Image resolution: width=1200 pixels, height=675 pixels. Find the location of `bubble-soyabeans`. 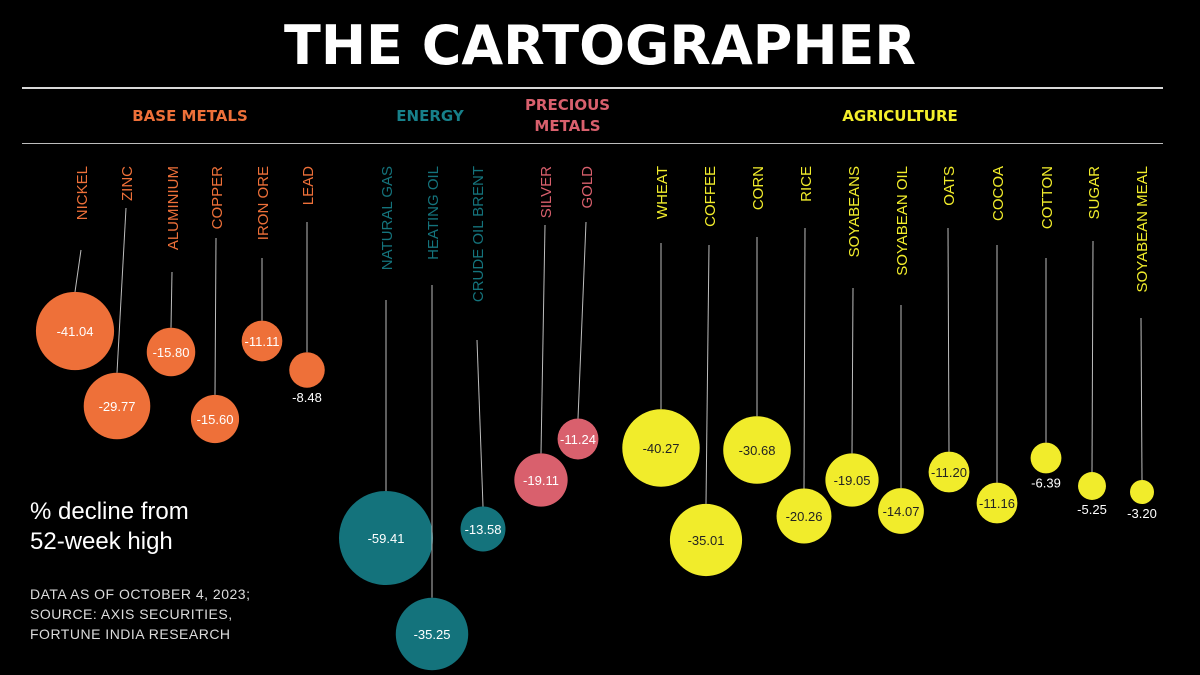

bubble-soyabeans is located at coordinates (852, 480).